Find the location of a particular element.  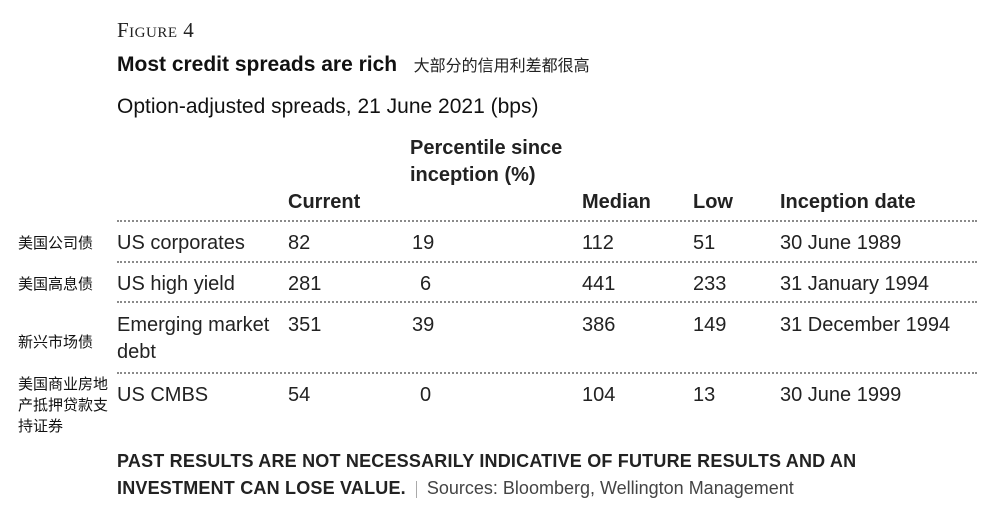

cell-inception: 30 June 1989 is located at coordinates (841, 243).